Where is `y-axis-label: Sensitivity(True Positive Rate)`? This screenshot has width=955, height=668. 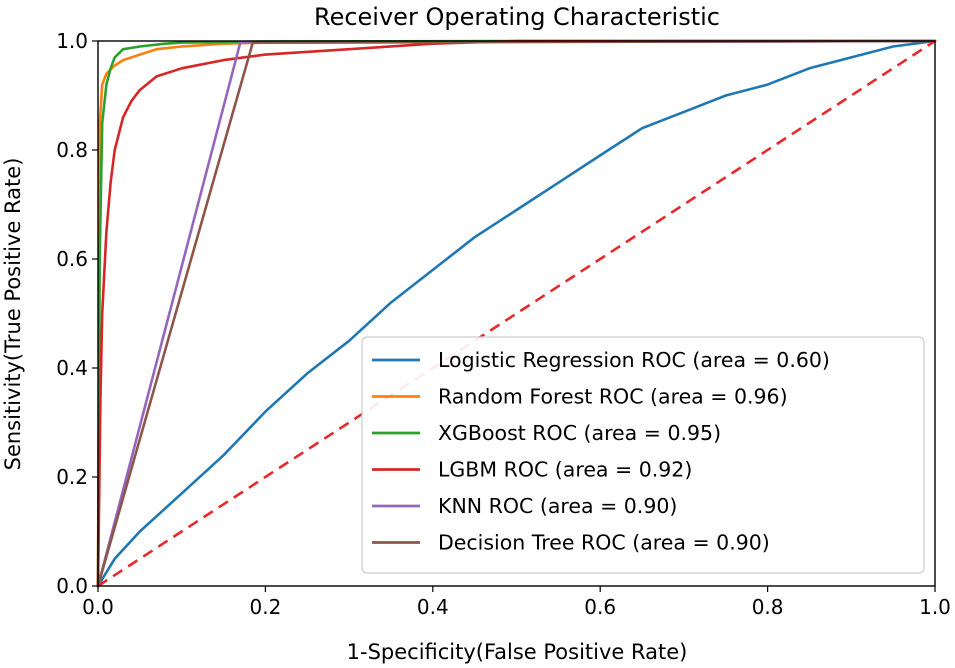 y-axis-label: Sensitivity(True Positive Rate) is located at coordinates (13, 314).